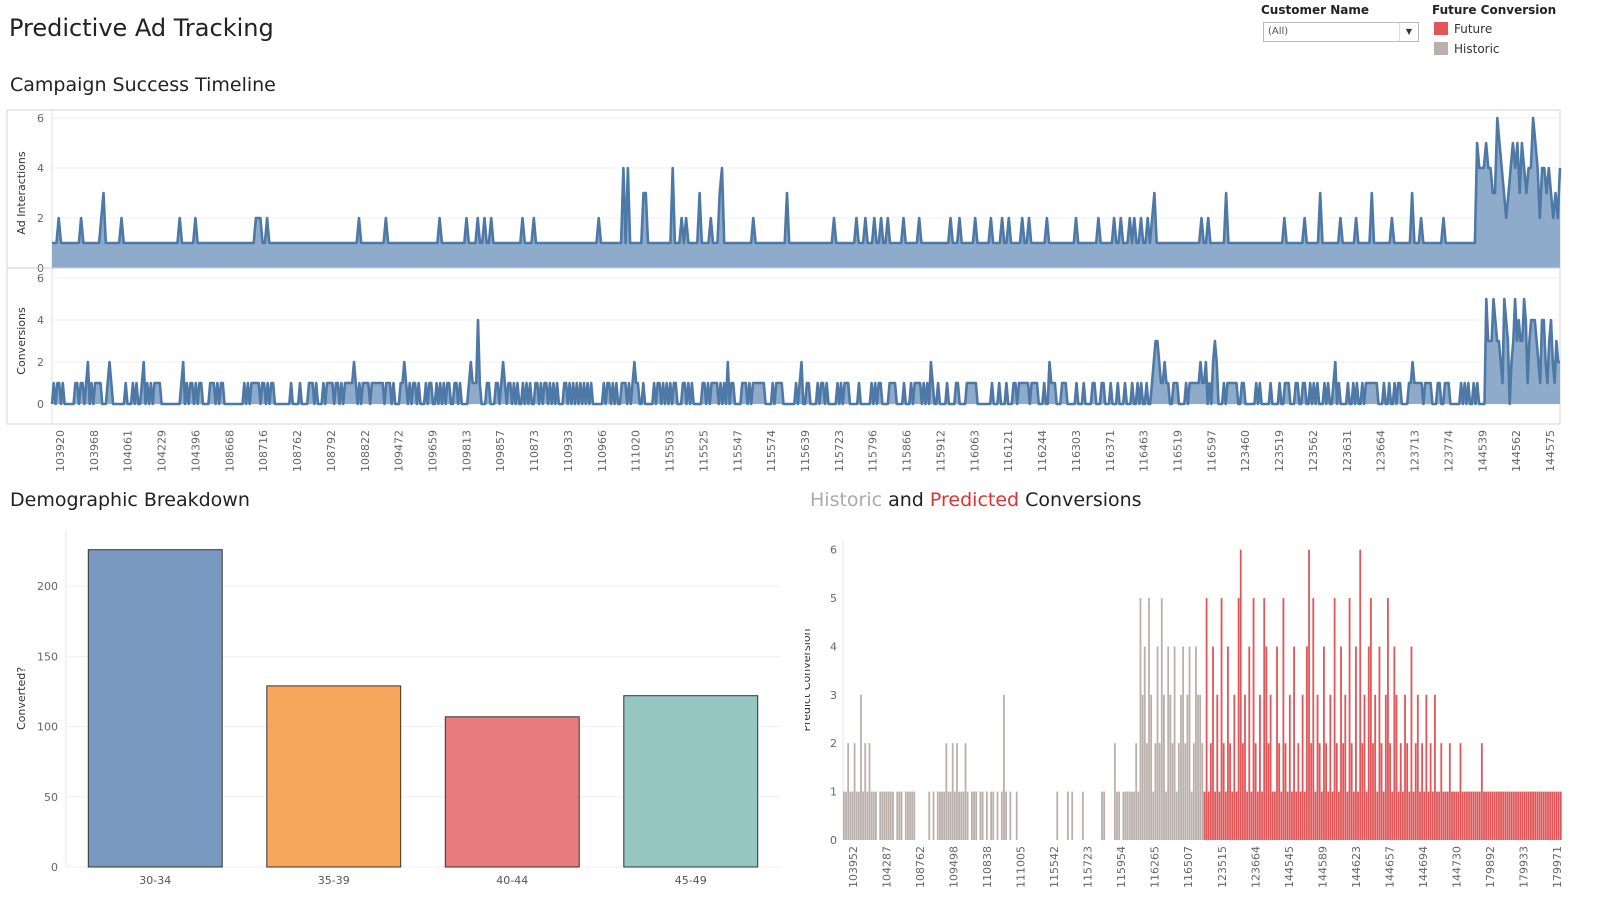 Image resolution: width=1600 pixels, height=916 pixels. Describe the element at coordinates (839, 451) in the screenshot. I see `timeline-x-tick: 115723` at that location.